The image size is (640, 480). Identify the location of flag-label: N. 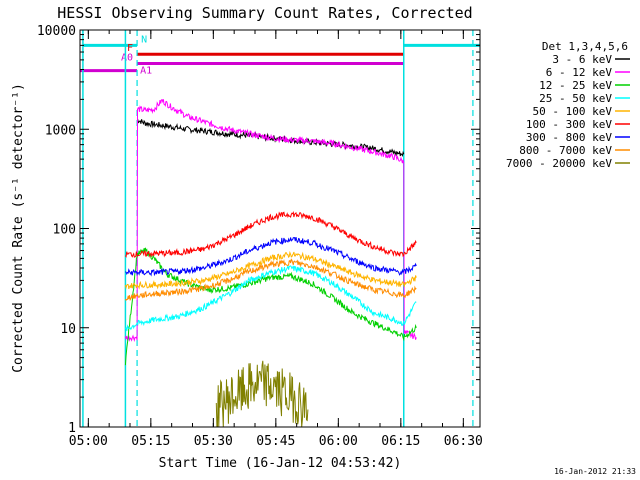
(144, 39).